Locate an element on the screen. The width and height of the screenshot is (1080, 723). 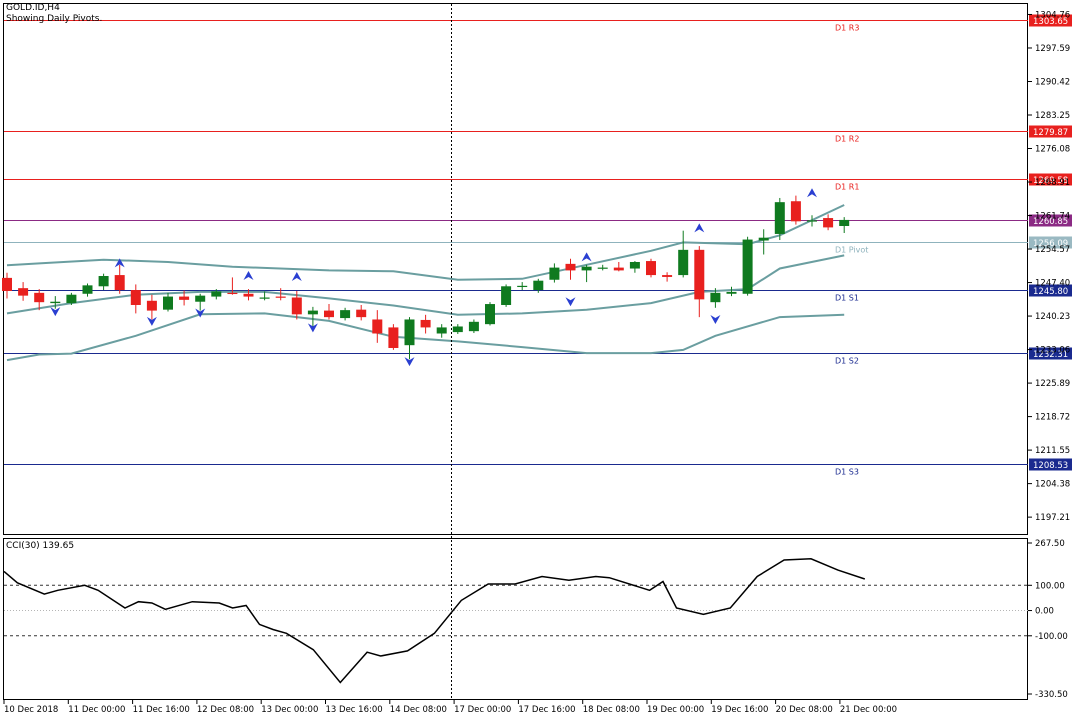
cci-tick-label: -330.50 is located at coordinates (1051, 695).